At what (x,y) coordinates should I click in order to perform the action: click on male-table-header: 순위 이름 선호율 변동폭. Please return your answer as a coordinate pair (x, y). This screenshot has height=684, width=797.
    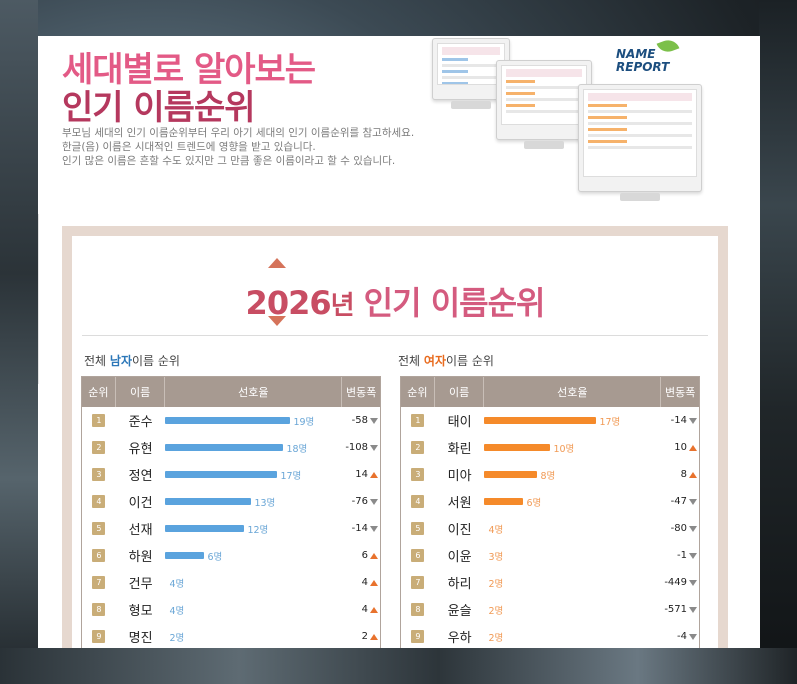
    Looking at the image, I should click on (231, 392).